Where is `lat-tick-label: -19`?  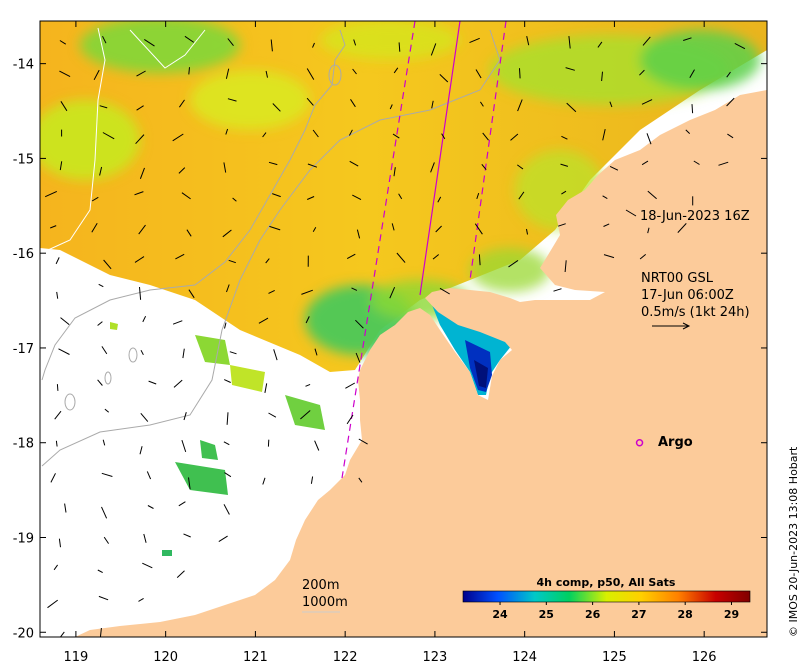
lat-tick-label: -19 is located at coordinates (23, 538).